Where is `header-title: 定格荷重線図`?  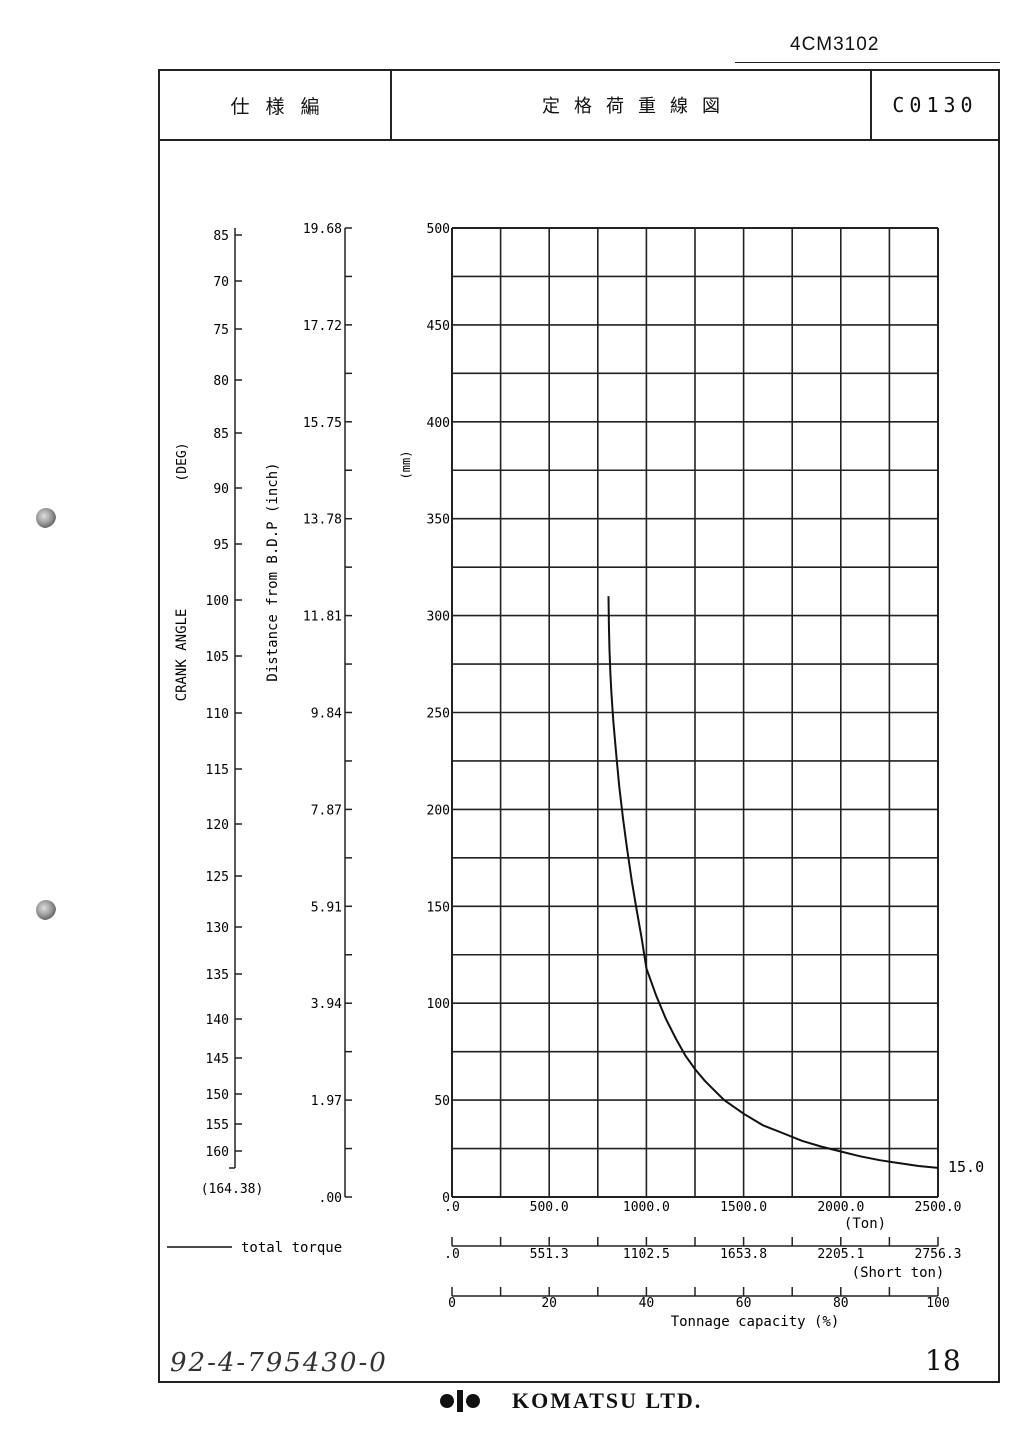 header-title: 定格荷重線図 is located at coordinates (632, 105).